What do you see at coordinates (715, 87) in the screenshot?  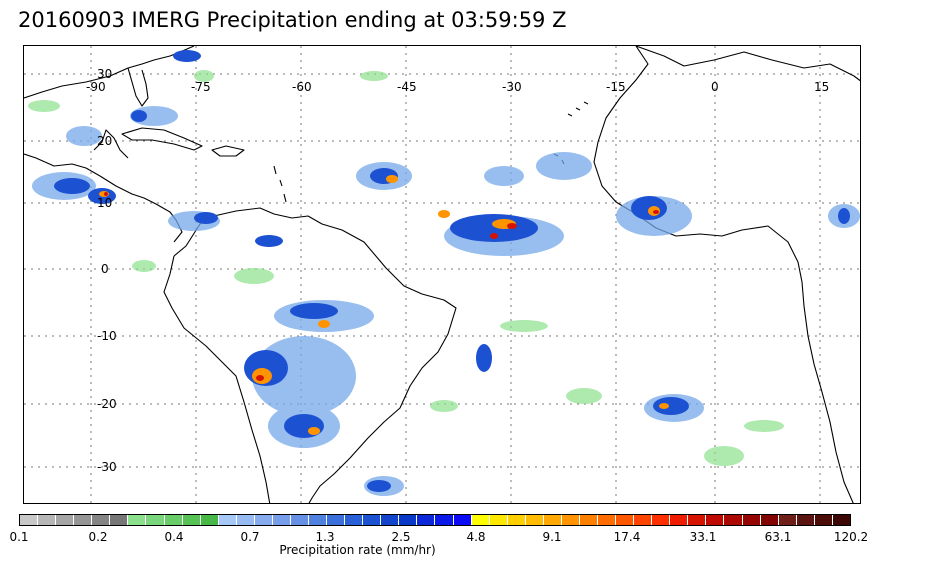 I see `lon-label: 0` at bounding box center [715, 87].